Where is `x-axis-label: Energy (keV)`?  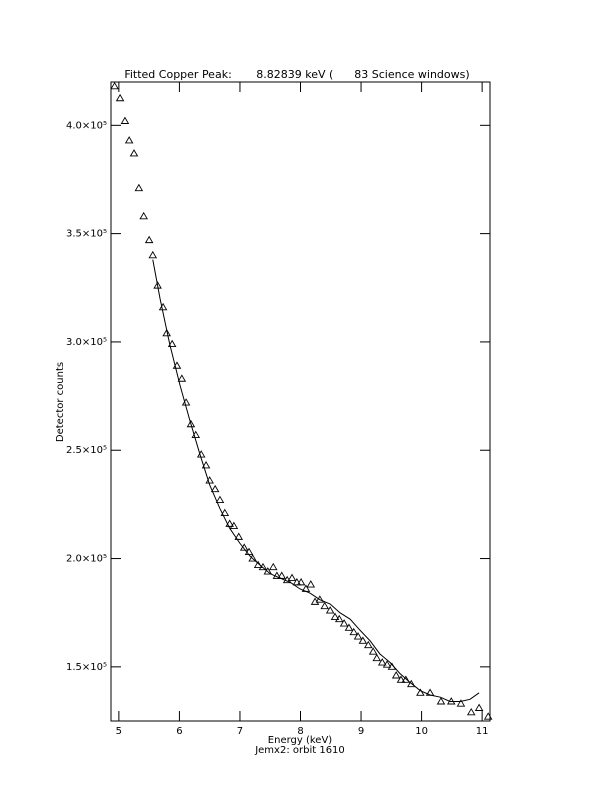
x-axis-label: Energy (keV) is located at coordinates (300, 740).